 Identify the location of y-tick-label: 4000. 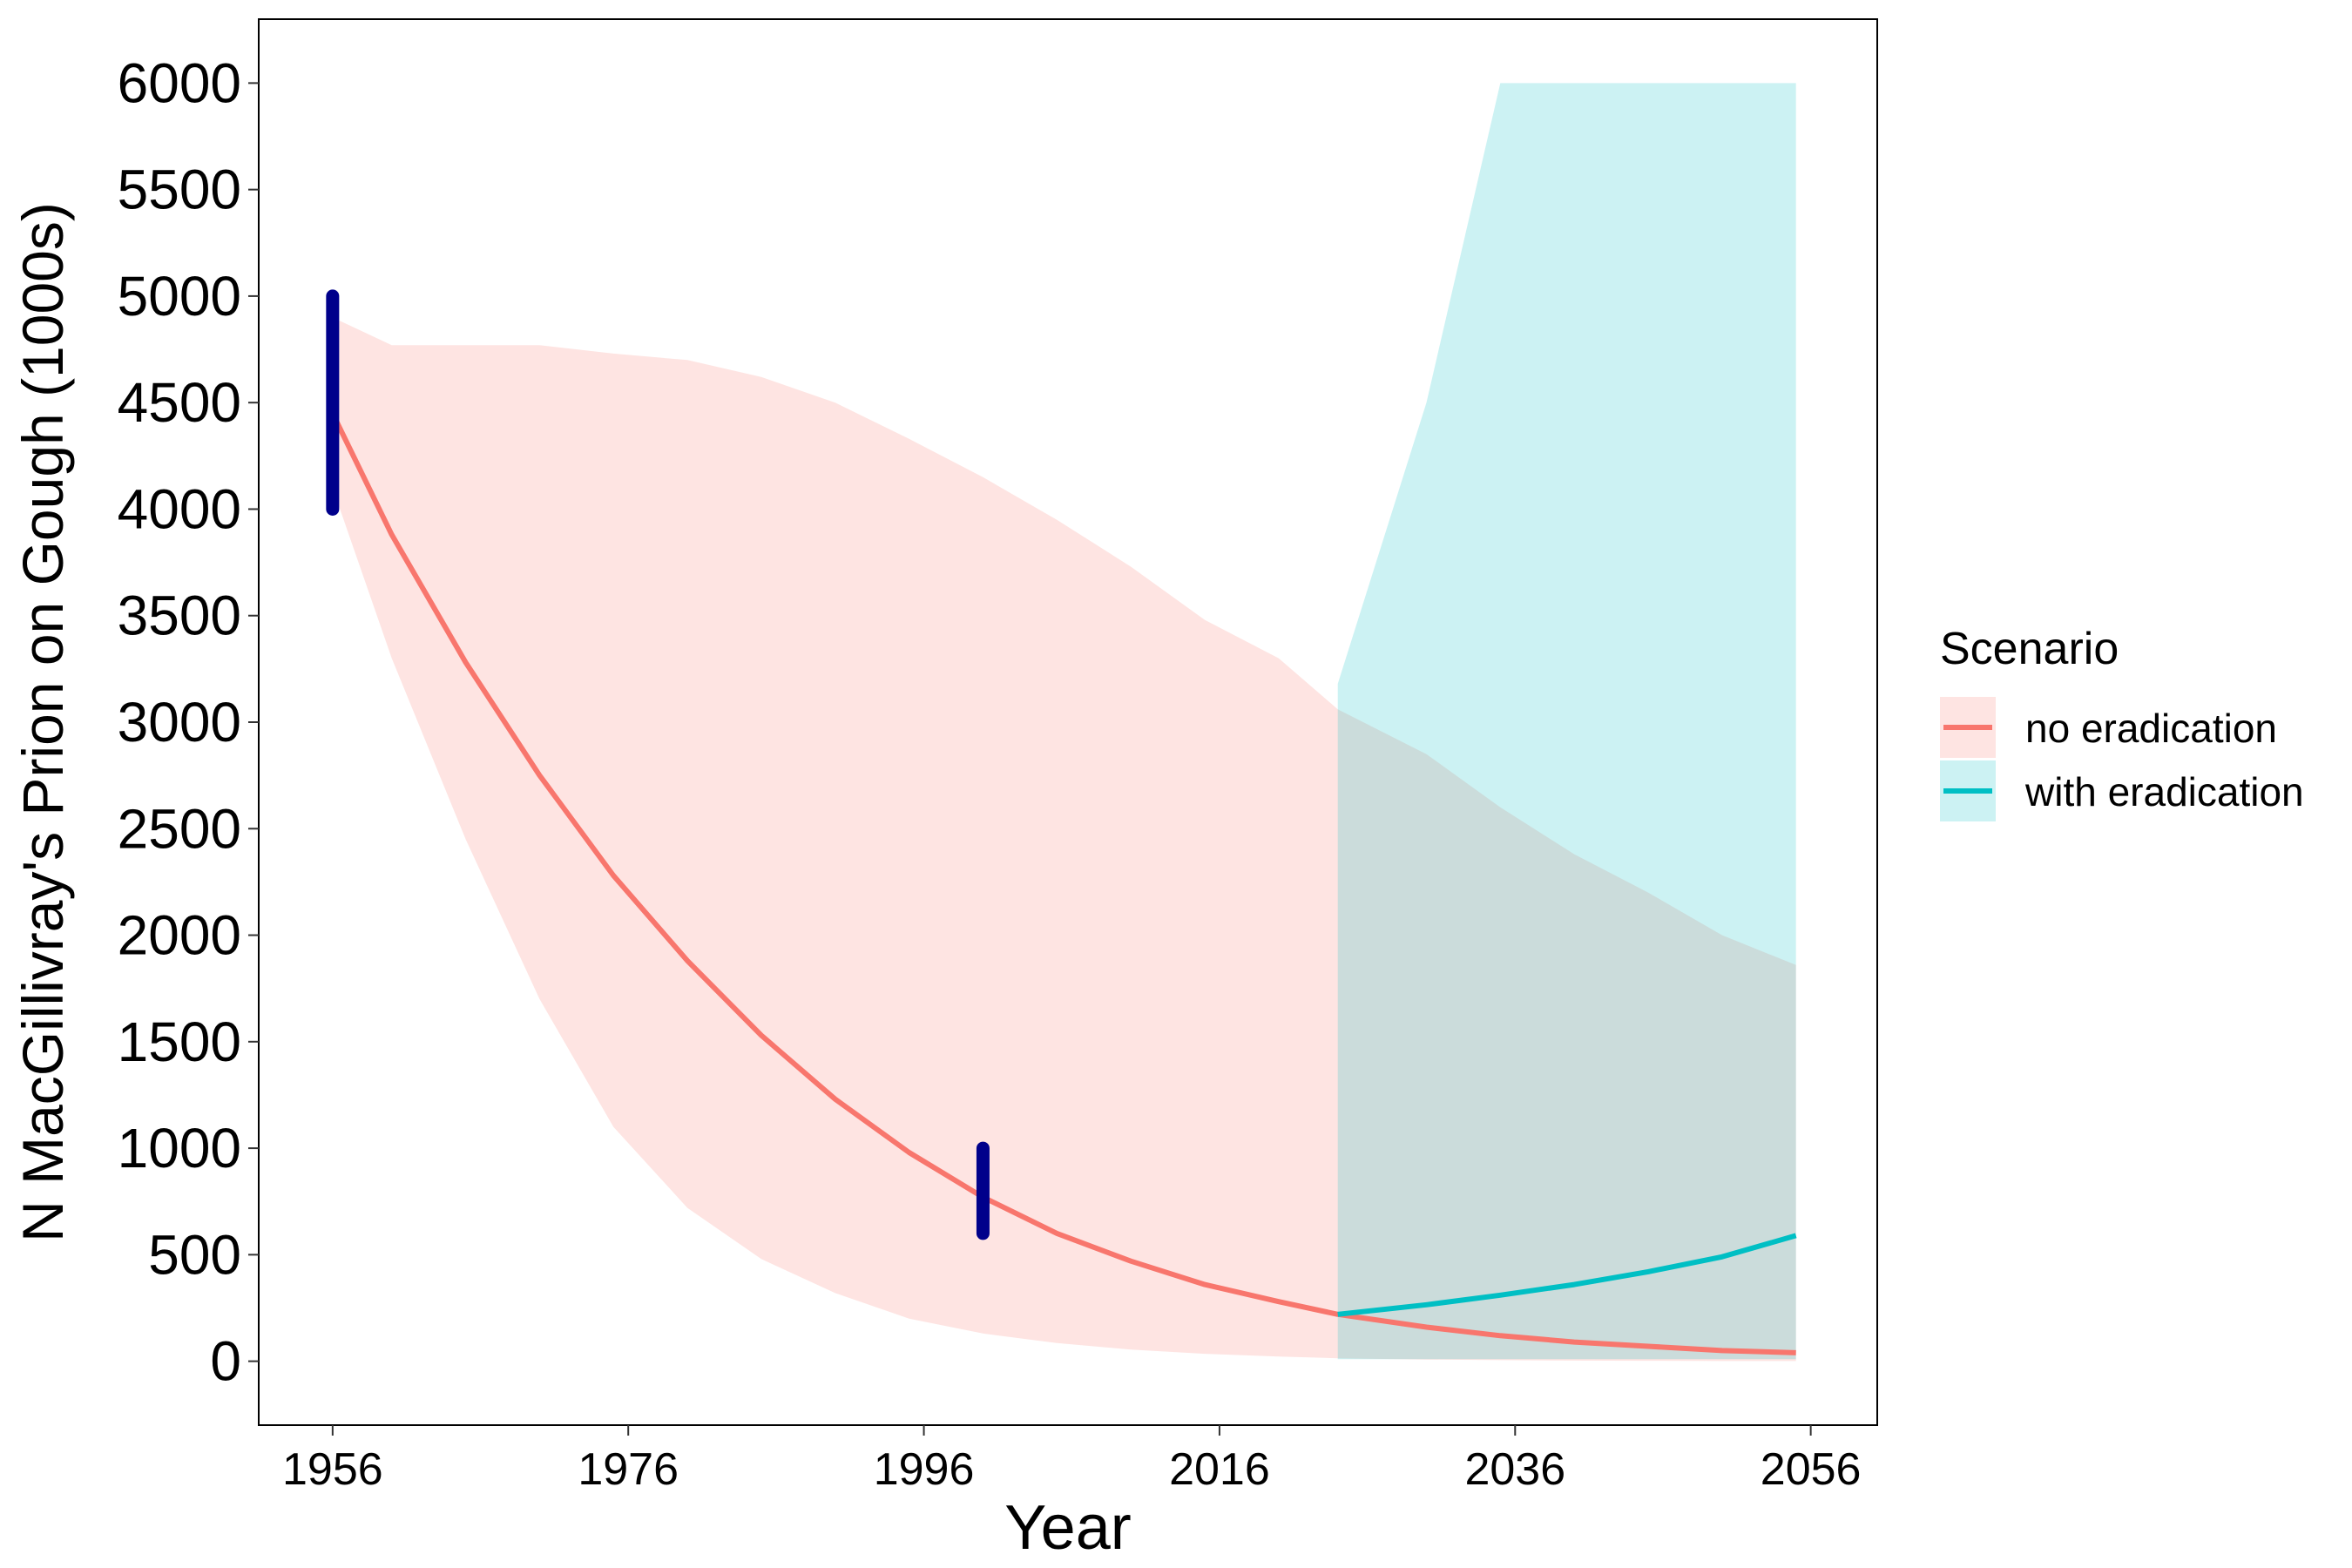
(179, 509).